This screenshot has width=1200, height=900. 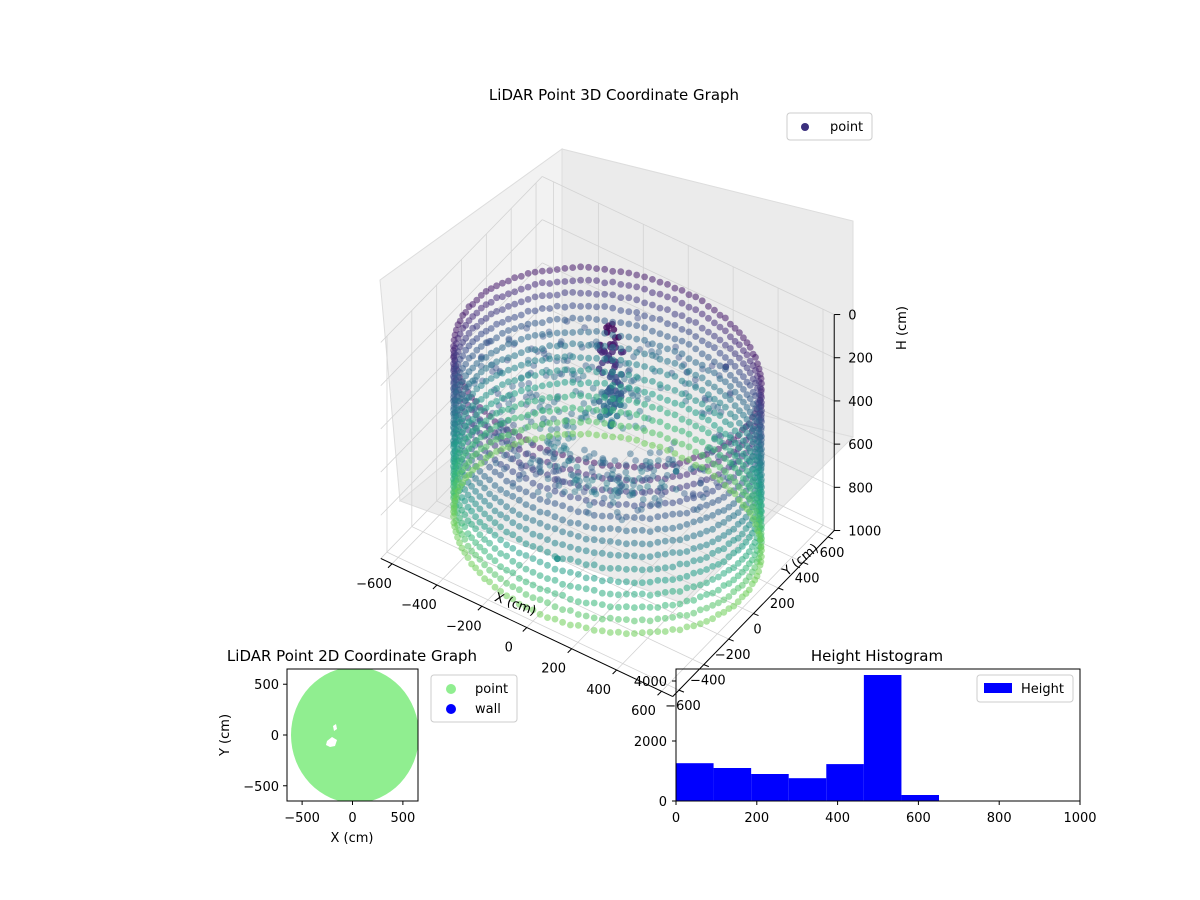 I want to click on y-tick-label-3d: 0, so click(x=757, y=630).